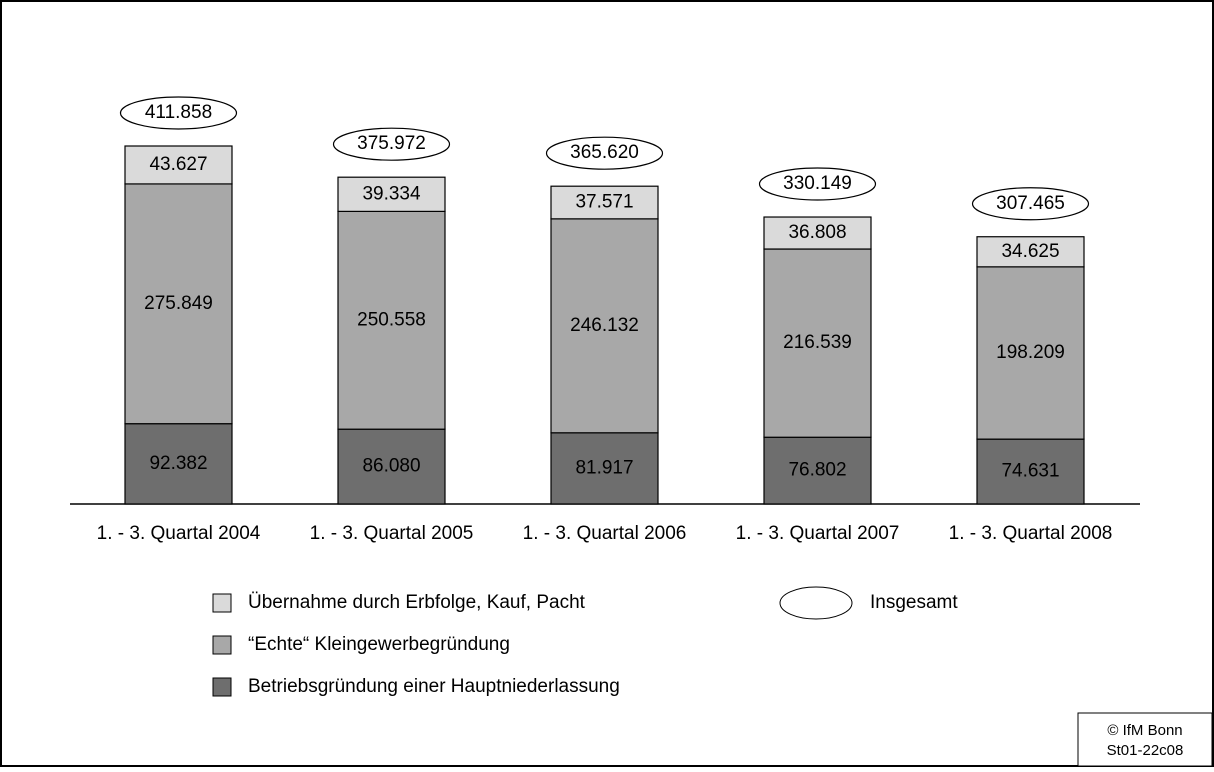 Image resolution: width=1214 pixels, height=772 pixels. I want to click on value-label: 43.627, so click(178, 164).